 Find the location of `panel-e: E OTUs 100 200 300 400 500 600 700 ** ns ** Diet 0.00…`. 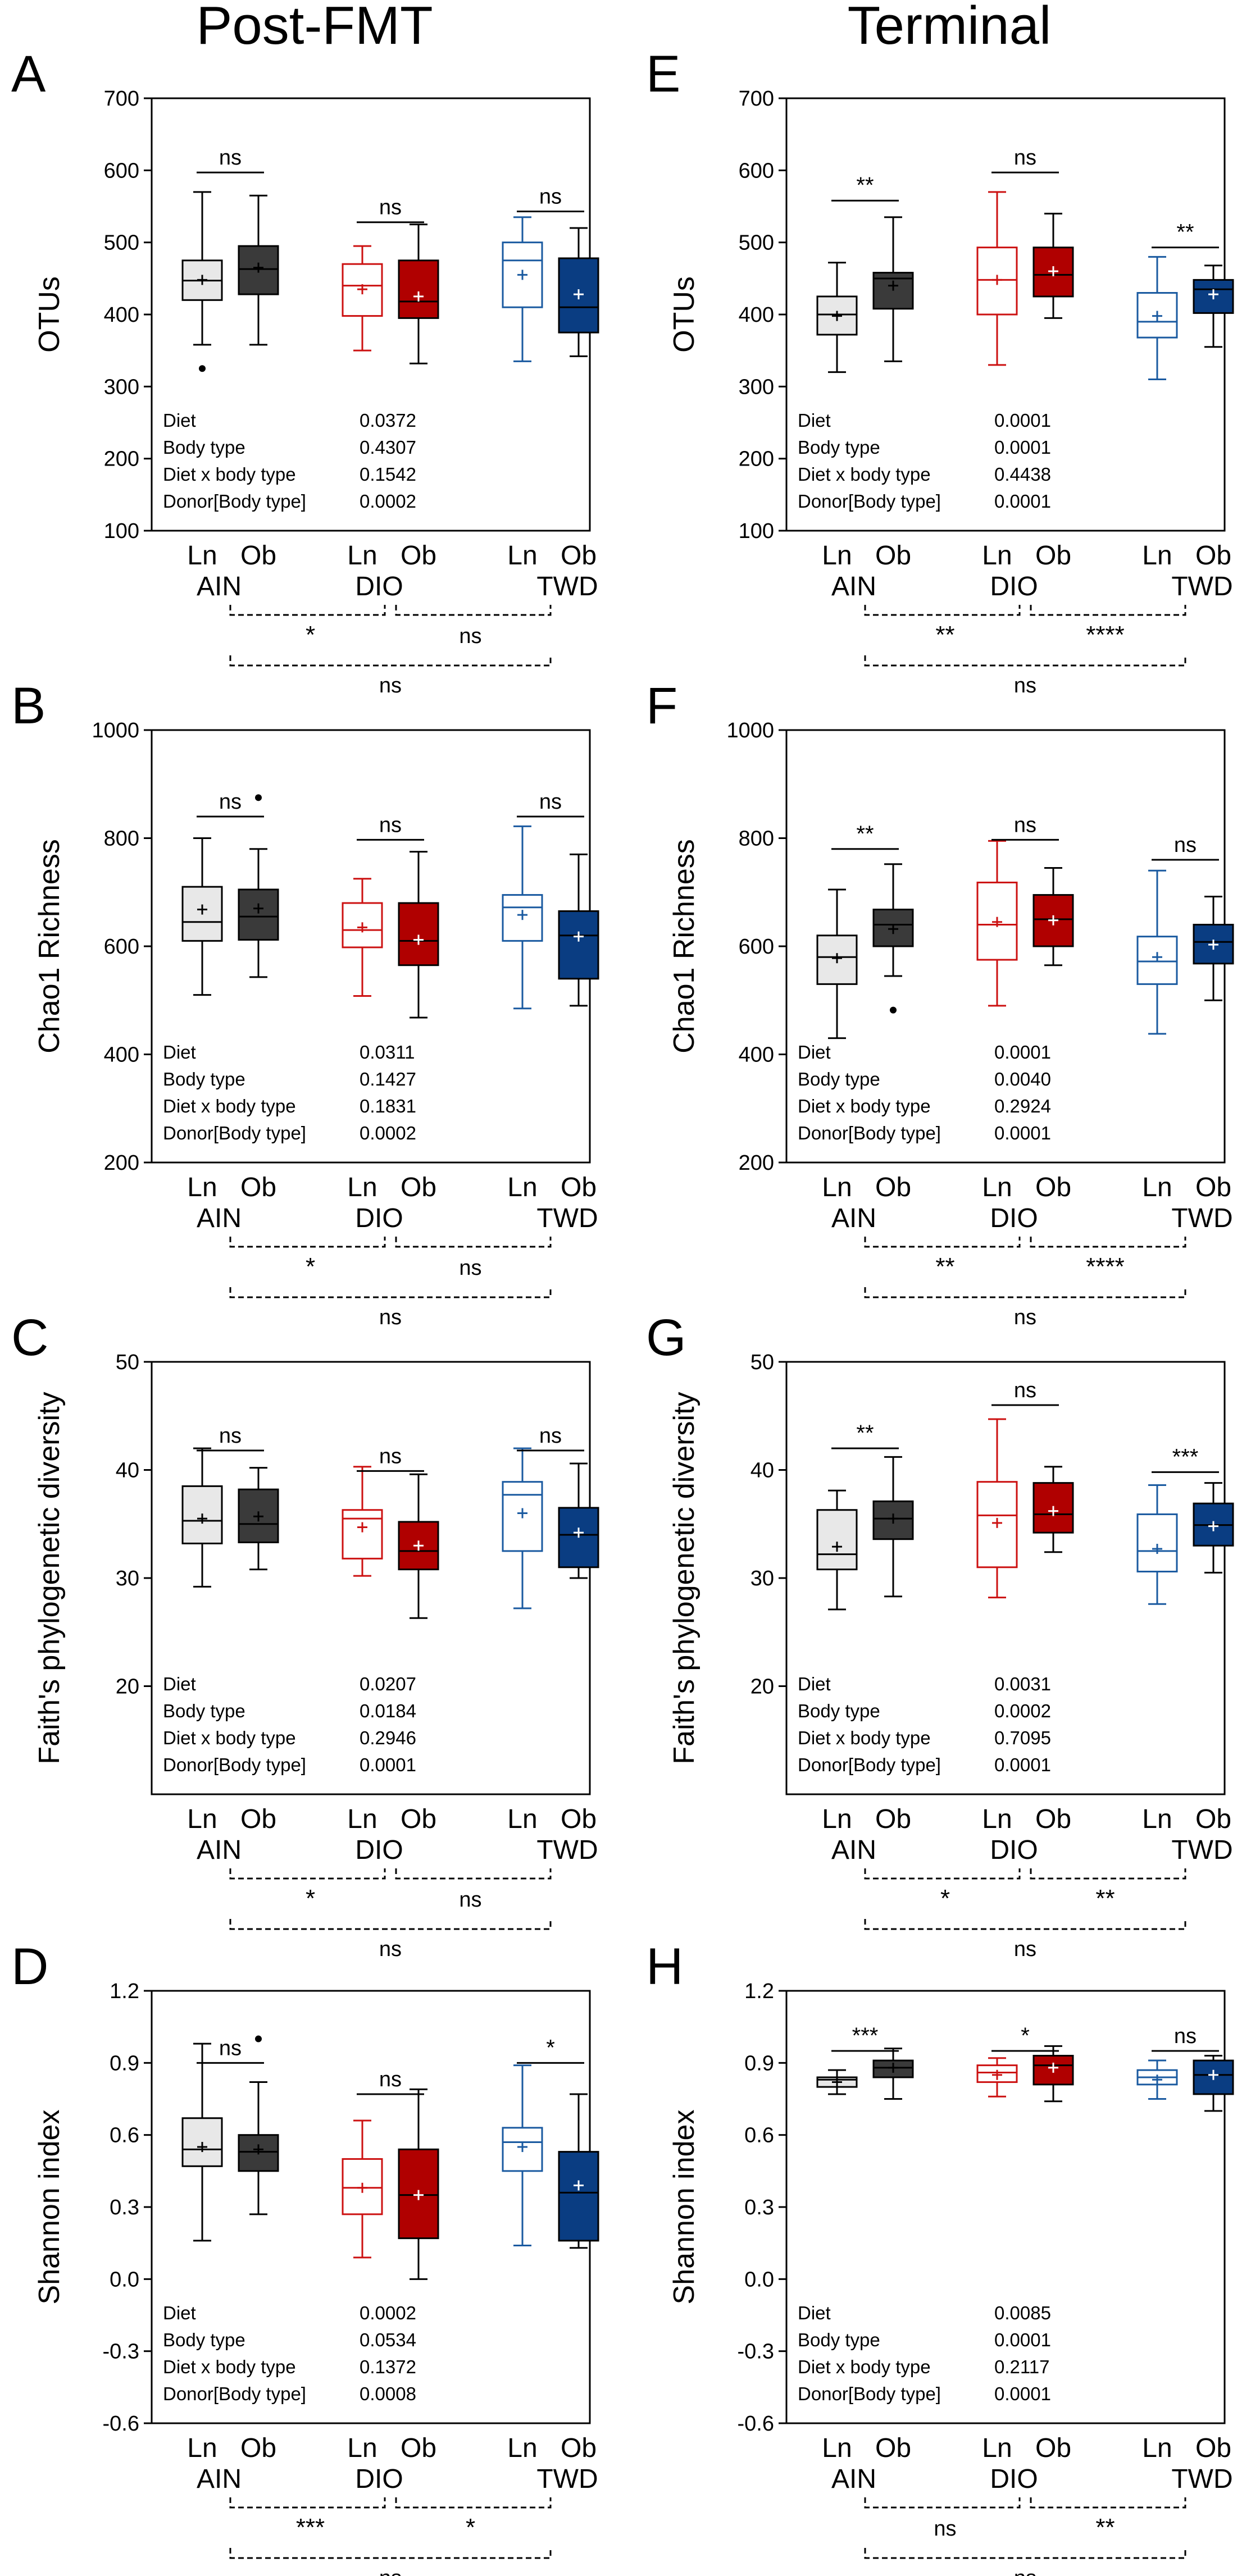

panel-e: E OTUs 100 200 300 400 500 600 700 ** ns ** Diet 0.00… is located at coordinates (940, 371).